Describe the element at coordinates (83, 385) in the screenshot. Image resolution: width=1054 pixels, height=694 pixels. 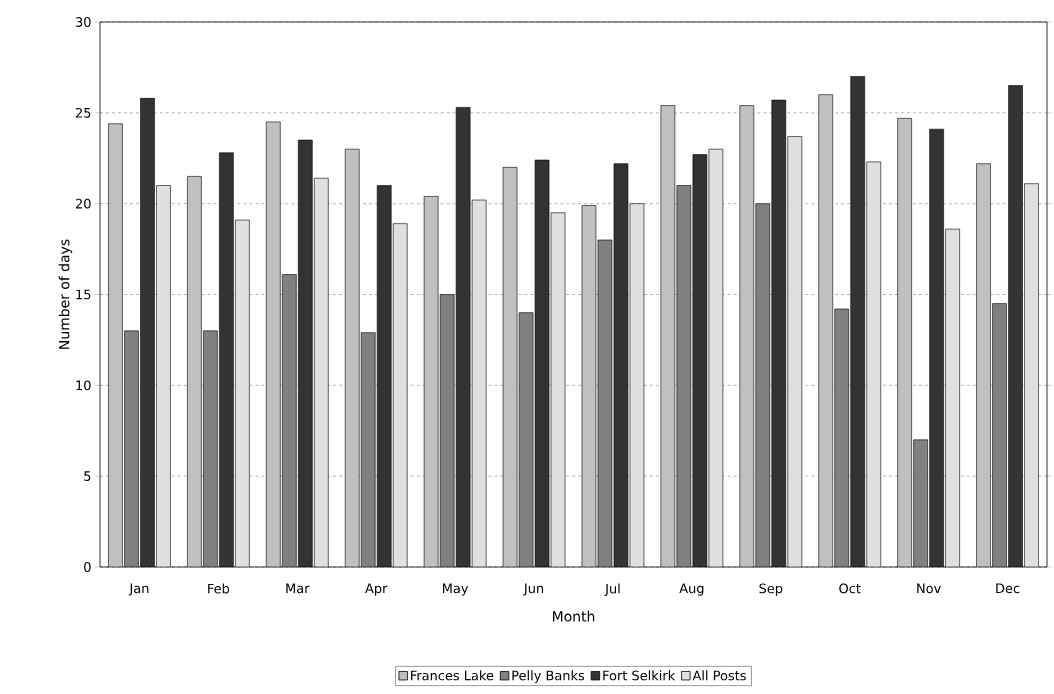
I see `y-tick-label: 10` at that location.